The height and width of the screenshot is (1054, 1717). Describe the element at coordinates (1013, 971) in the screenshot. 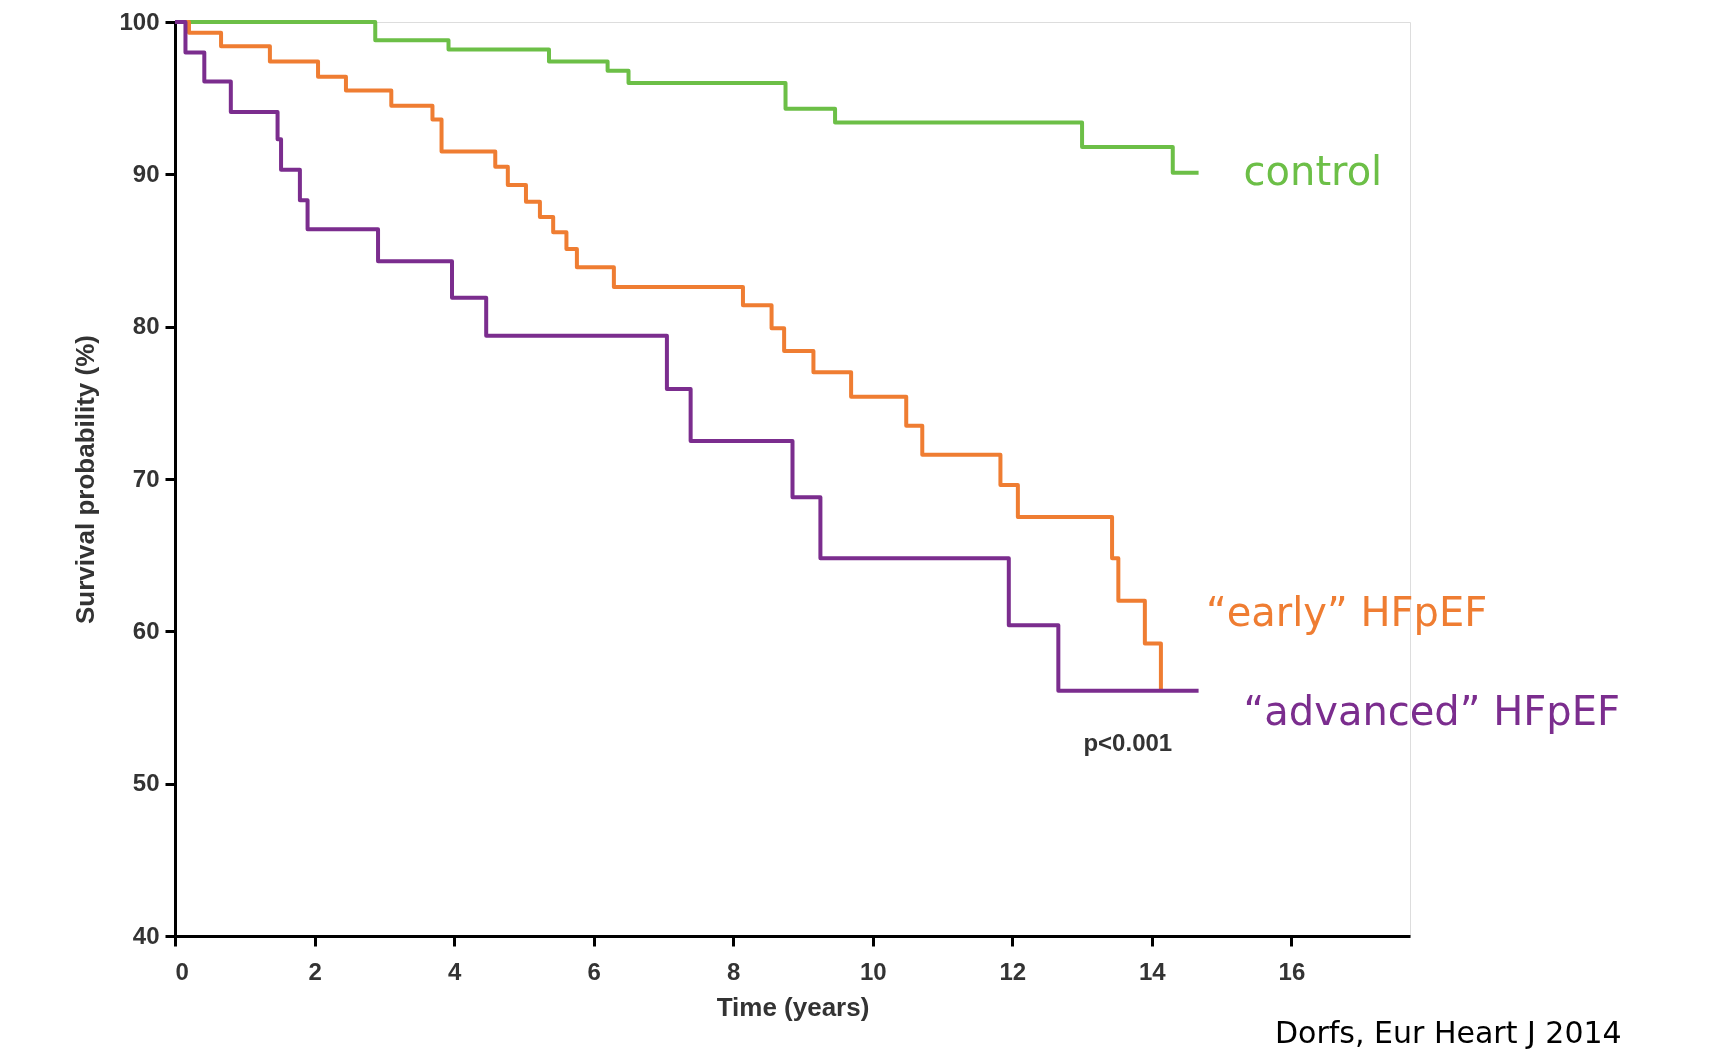

I see `x-tick-label: 12` at that location.